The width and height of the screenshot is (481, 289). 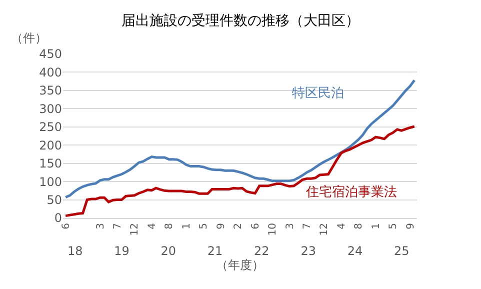 What do you see at coordinates (50, 109) in the screenshot?
I see `y-tick-label: 300` at bounding box center [50, 109].